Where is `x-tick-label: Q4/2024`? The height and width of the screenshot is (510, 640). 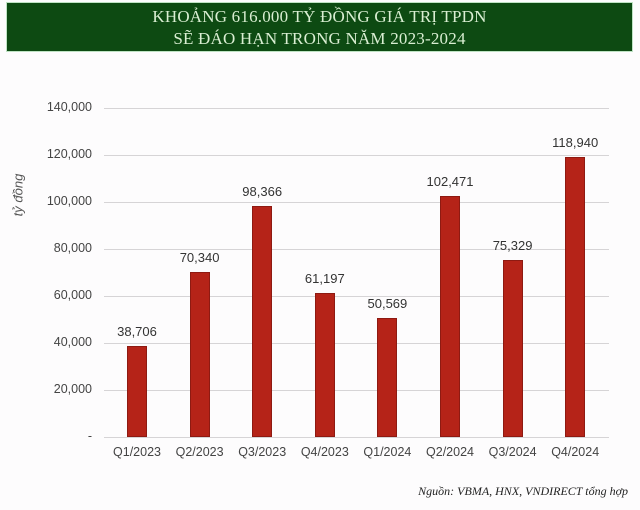
x-tick-label: Q4/2024 is located at coordinates (575, 452).